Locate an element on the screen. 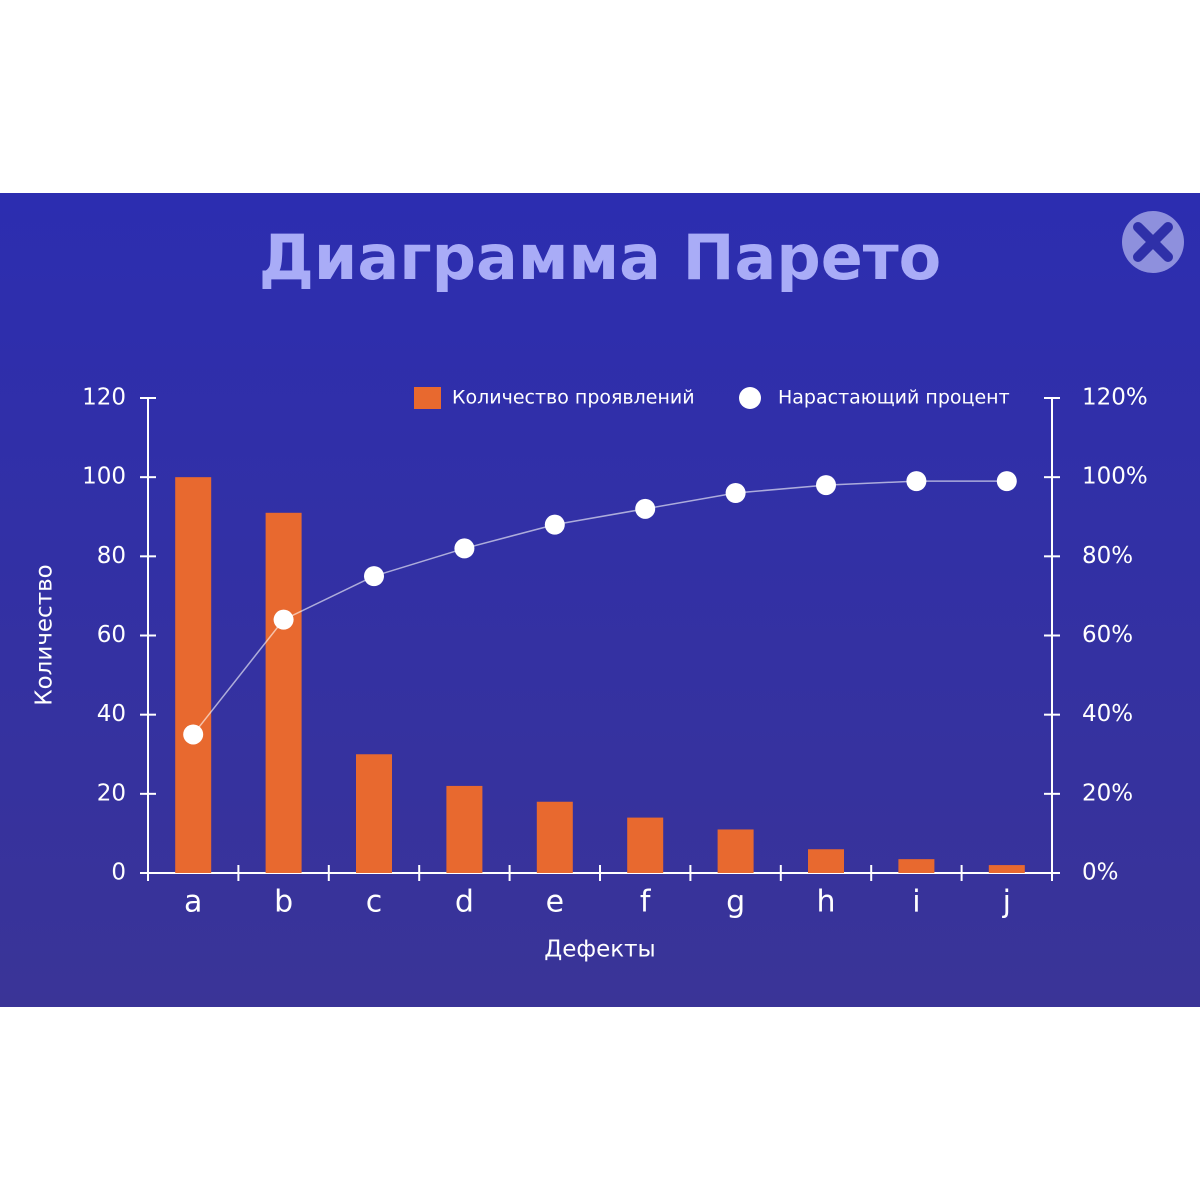 The width and height of the screenshot is (1200, 1200). y-tick-label: 60 is located at coordinates (111, 635).